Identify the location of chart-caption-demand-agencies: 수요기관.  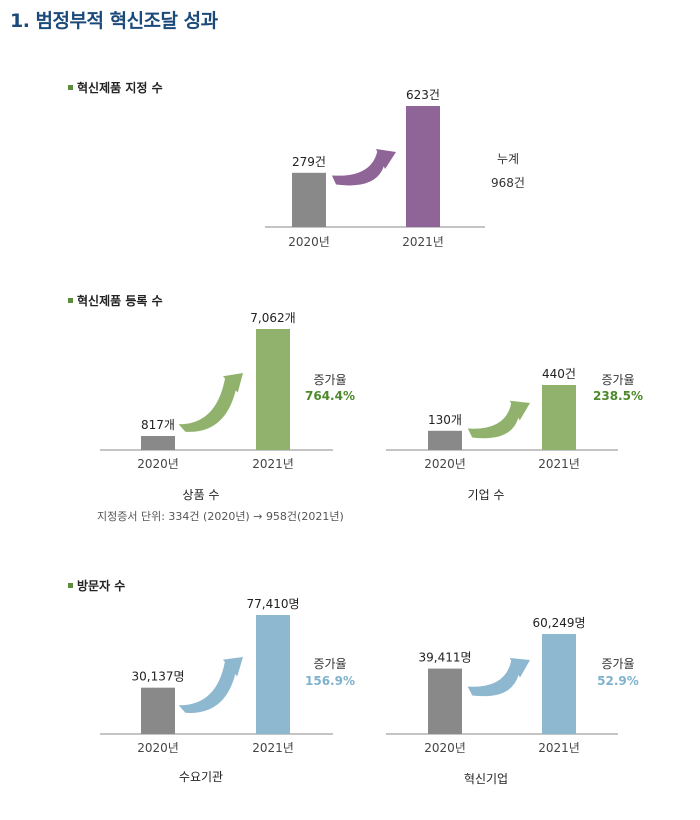
(201, 777).